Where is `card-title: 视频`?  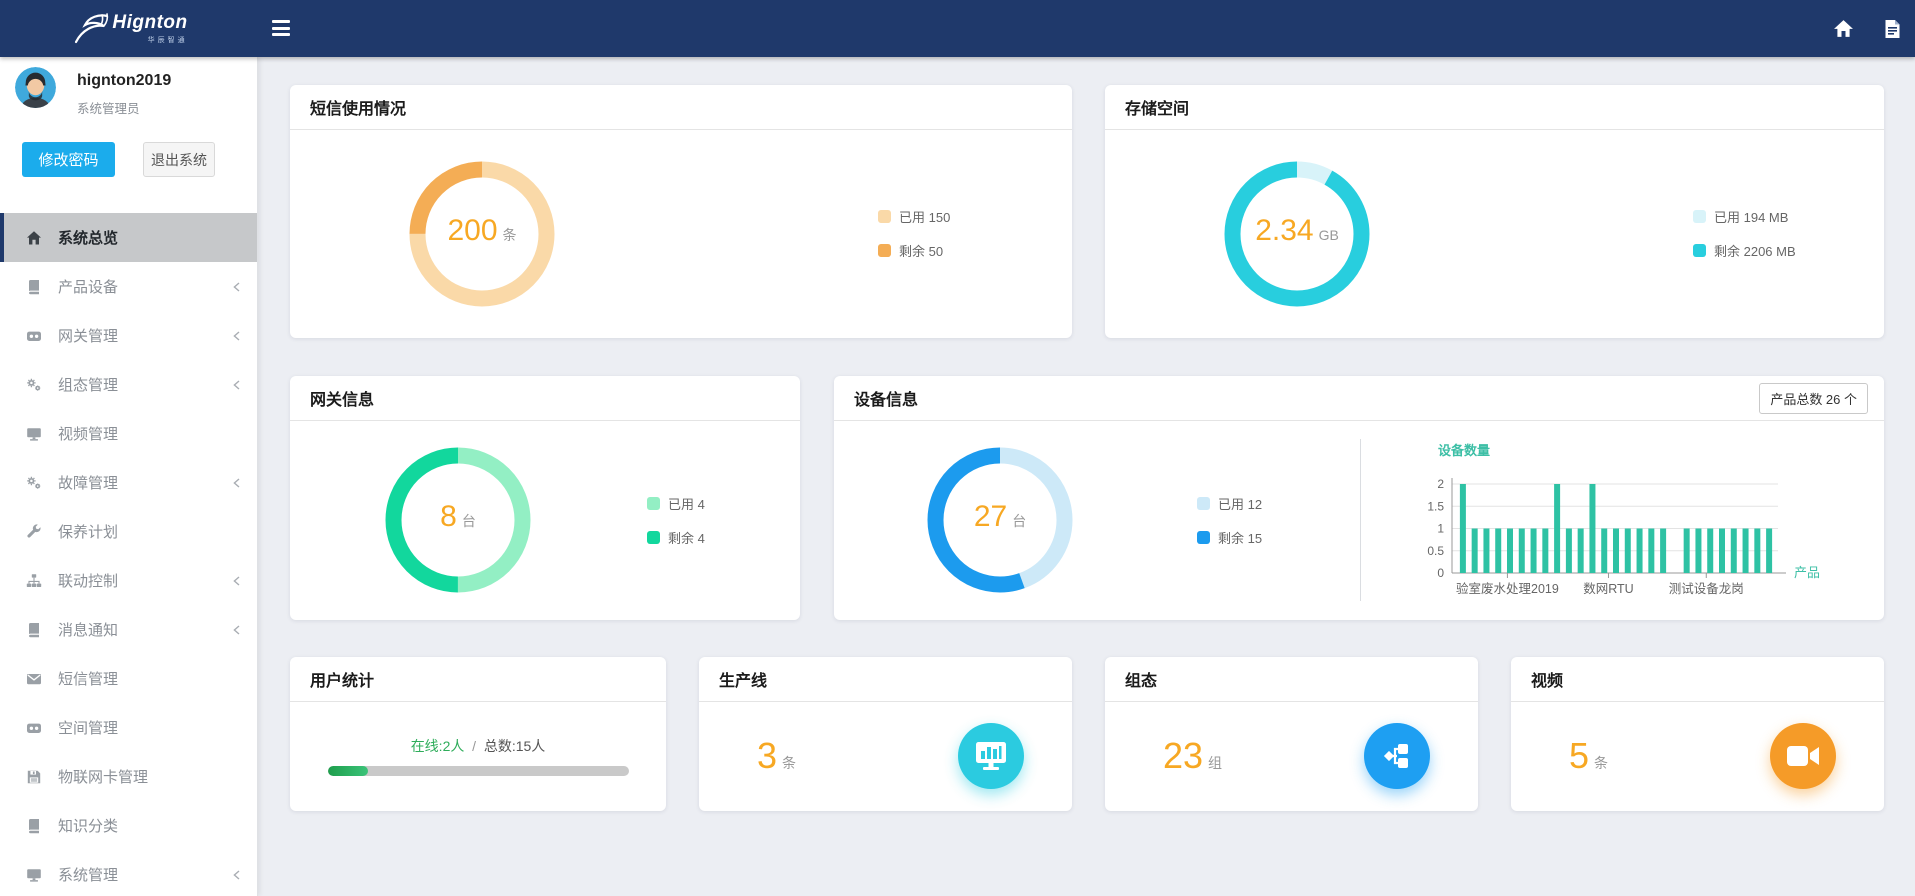 card-title: 视频 is located at coordinates (1547, 681).